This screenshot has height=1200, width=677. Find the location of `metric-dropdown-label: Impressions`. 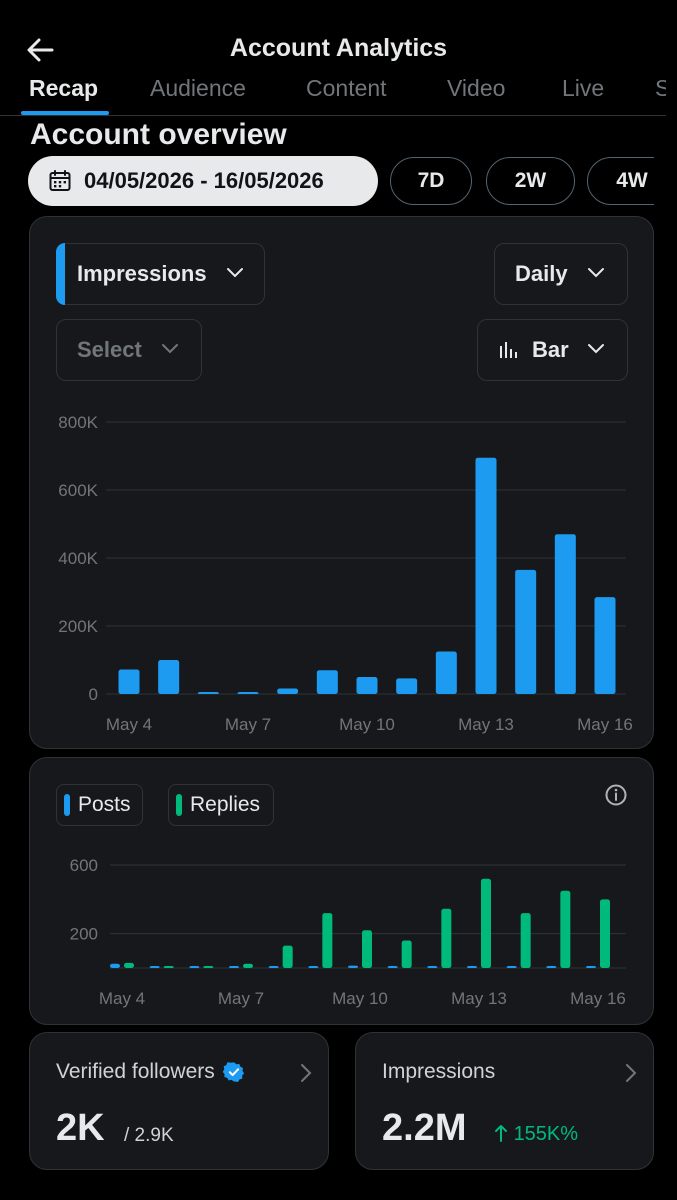

metric-dropdown-label: Impressions is located at coordinates (142, 273).